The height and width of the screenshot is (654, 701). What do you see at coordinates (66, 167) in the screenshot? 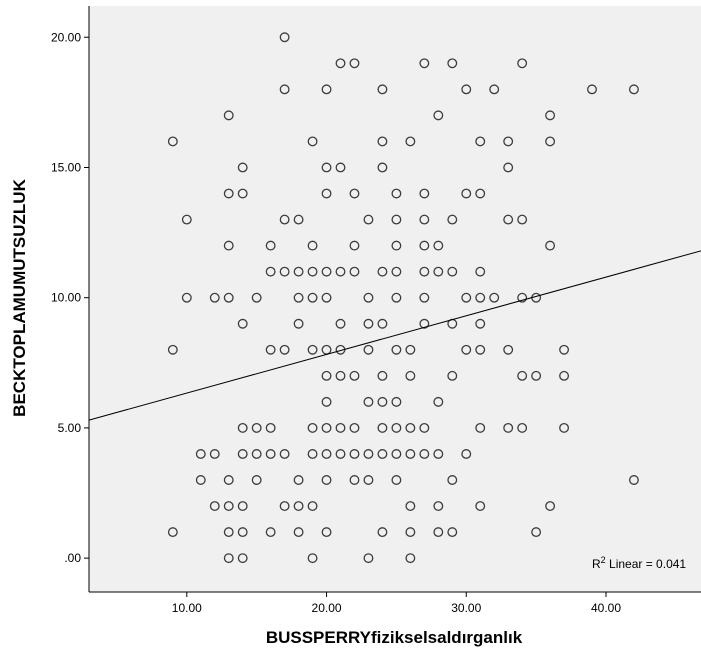
I see `y-tick-label: 15.00` at bounding box center [66, 167].